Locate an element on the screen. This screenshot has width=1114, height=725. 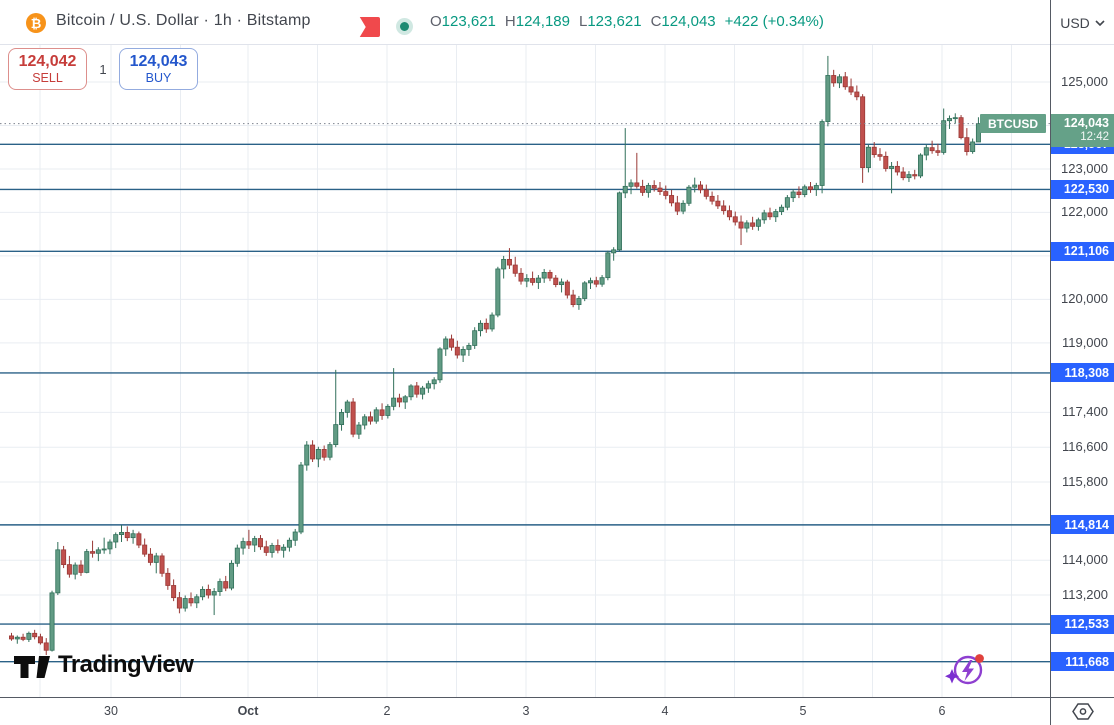
status-dot is located at coordinates (404, 26).